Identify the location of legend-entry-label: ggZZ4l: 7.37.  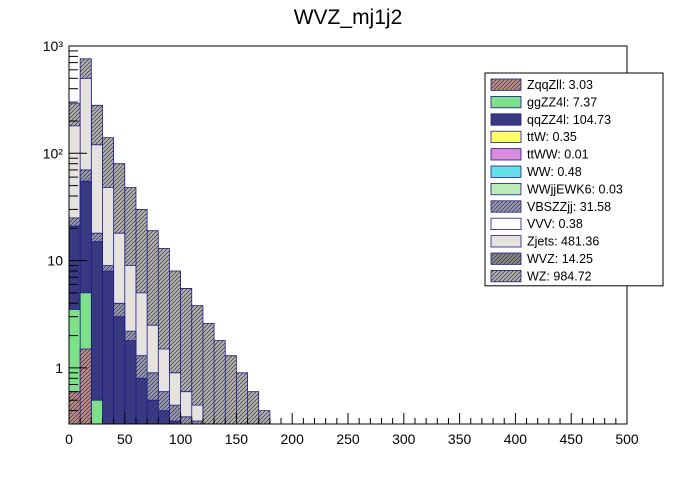
(562, 102).